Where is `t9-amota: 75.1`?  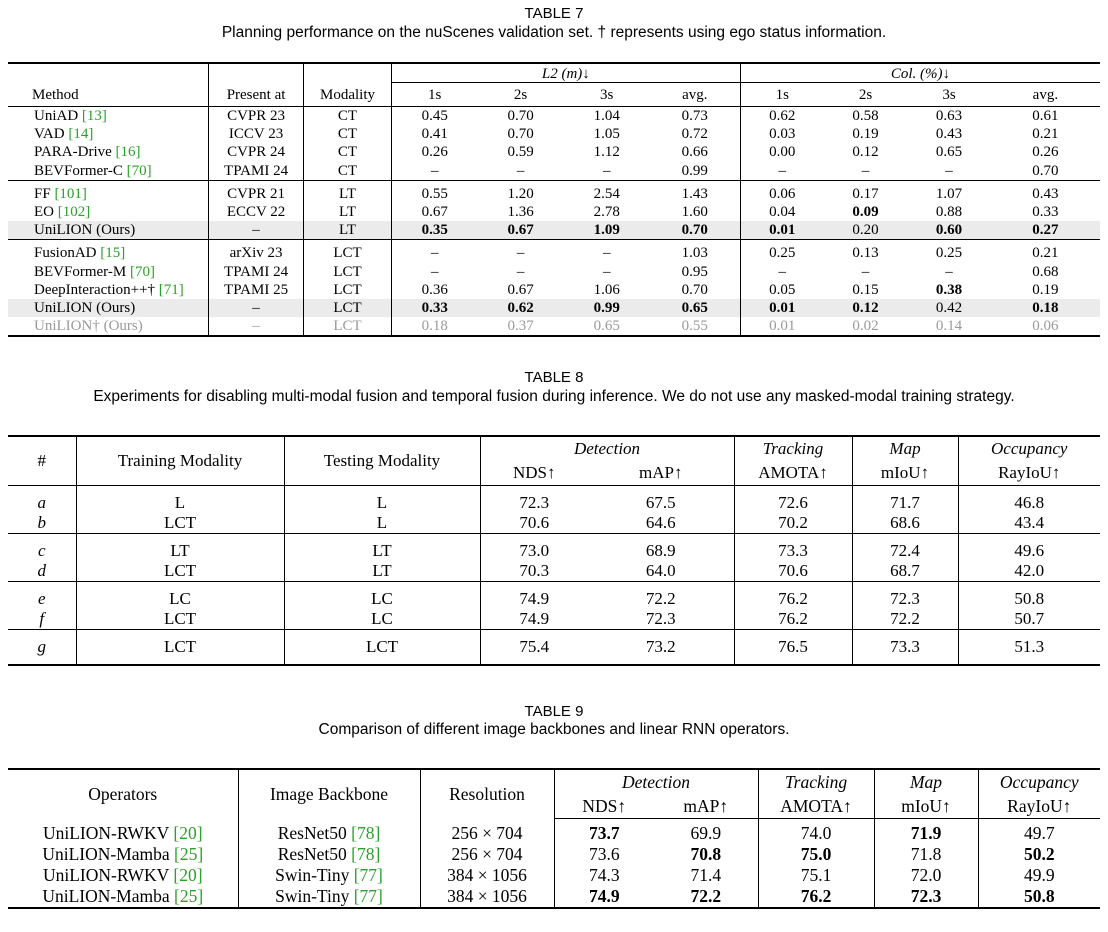
t9-amota: 75.1 is located at coordinates (816, 875).